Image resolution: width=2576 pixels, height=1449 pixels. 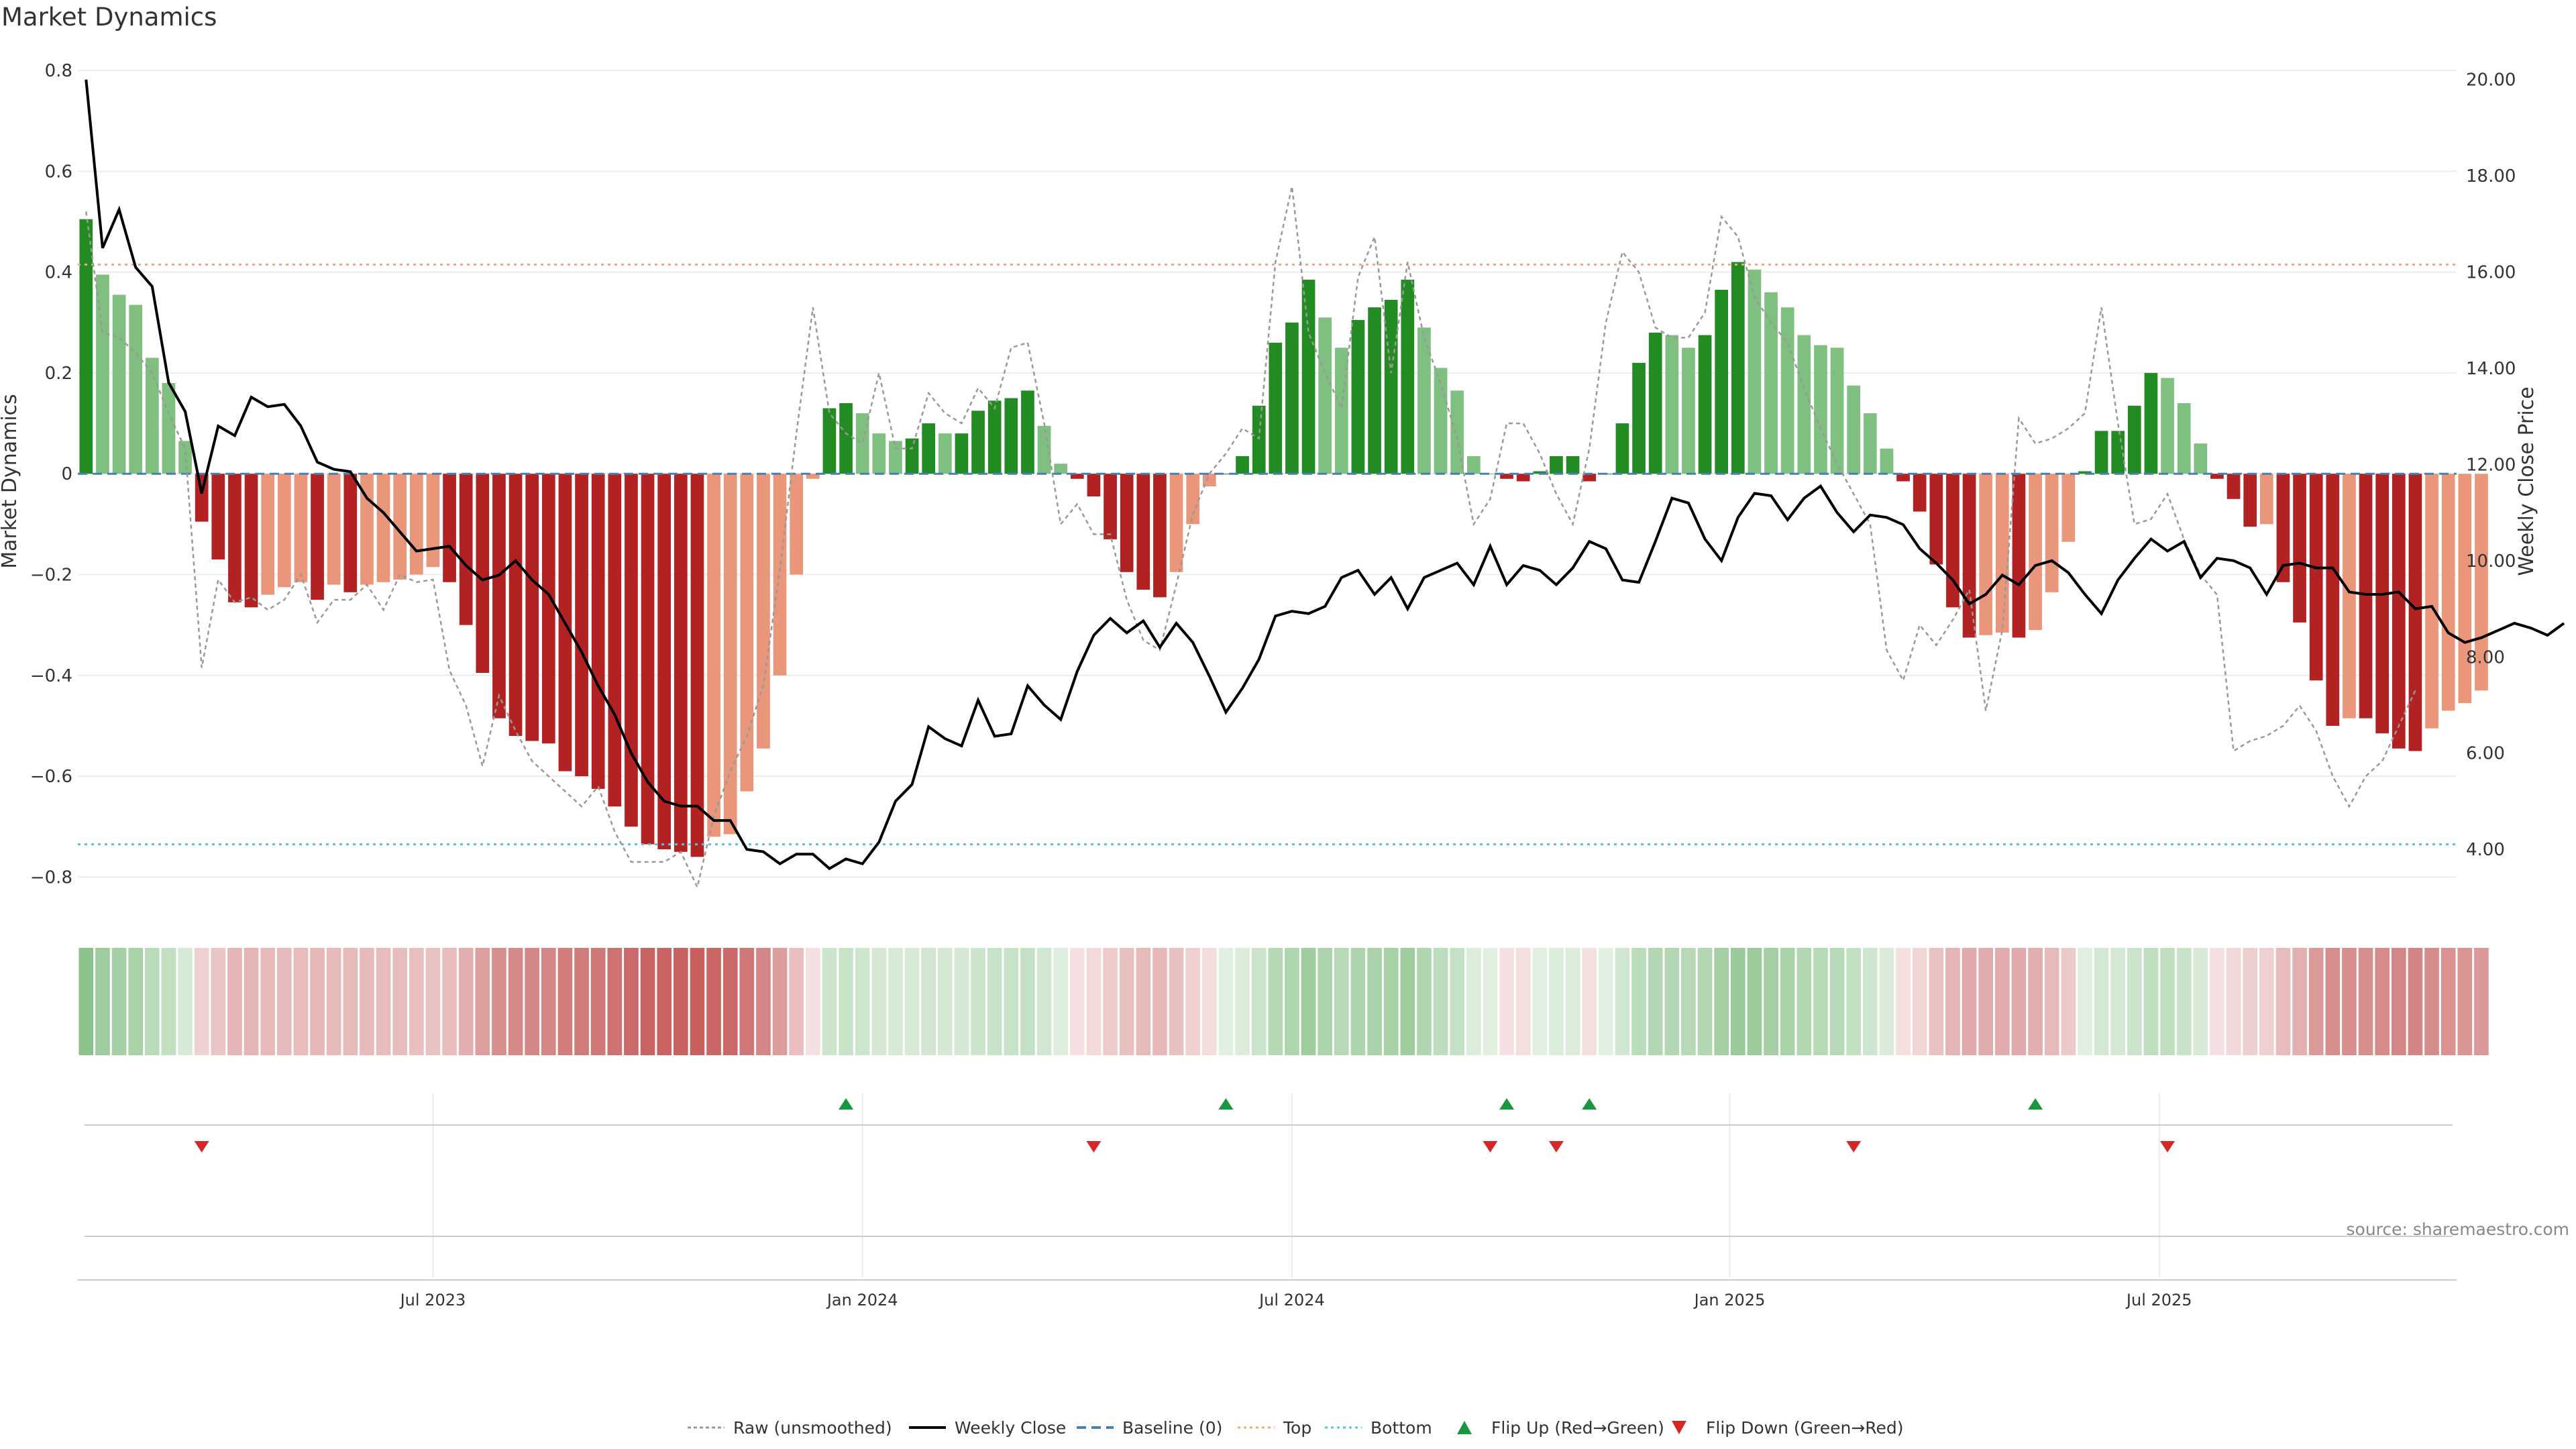 I want to click on chart-title: Market Dynamics, so click(x=109, y=17).